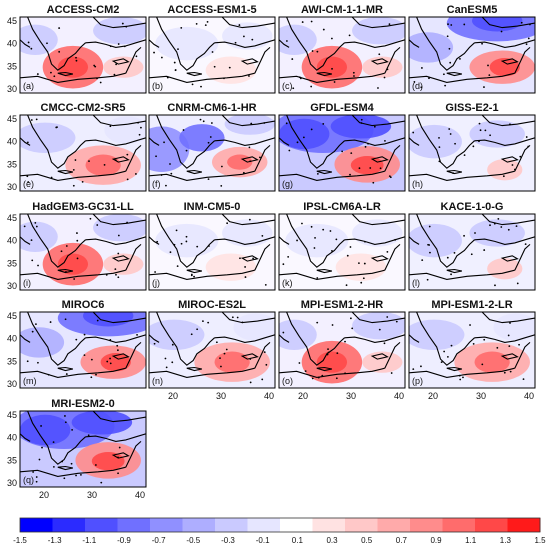 The height and width of the screenshot is (556, 550). What do you see at coordinates (83, 305) in the screenshot?
I see `panel-title: MIROC6` at bounding box center [83, 305].